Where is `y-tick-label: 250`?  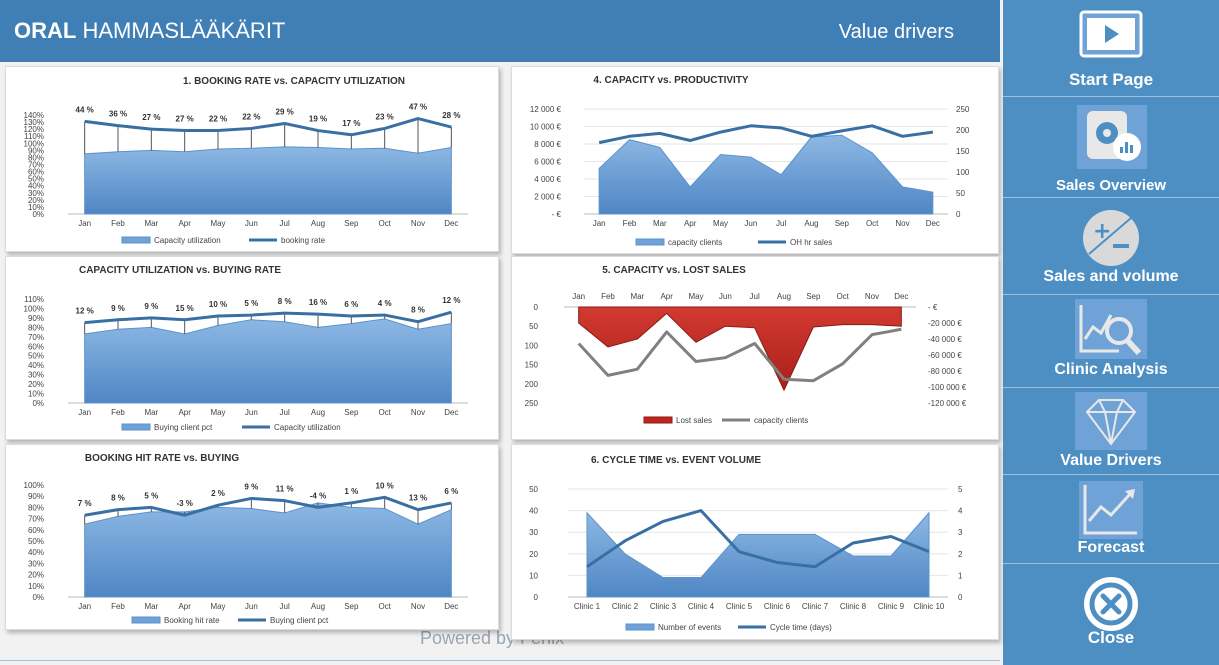
y-tick-label: 250 is located at coordinates (532, 403).